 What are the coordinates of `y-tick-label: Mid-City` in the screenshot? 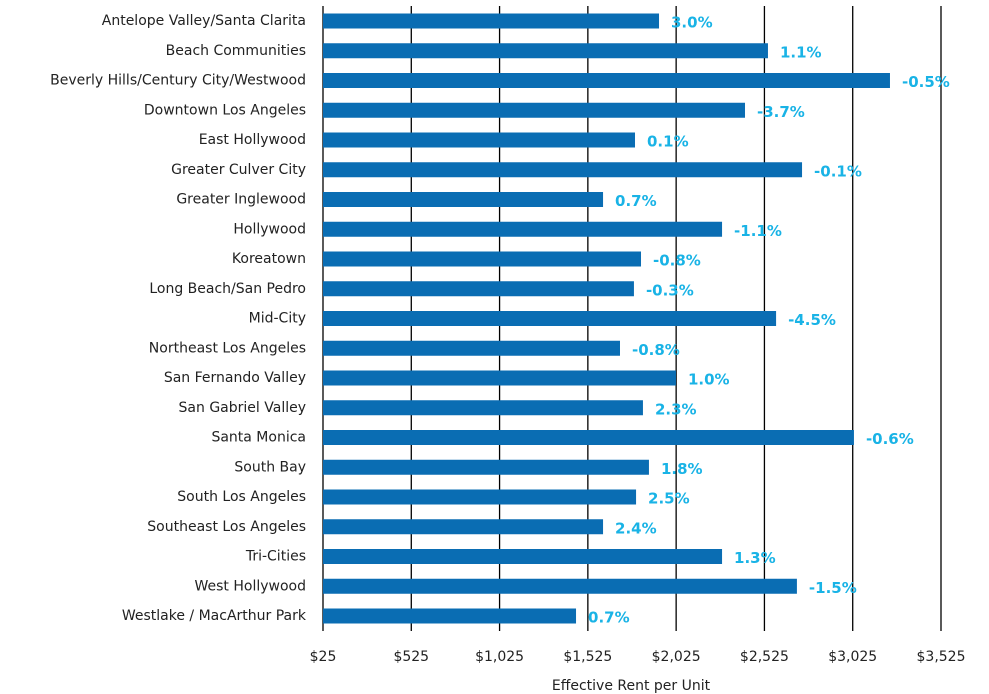 It's located at (277, 319).